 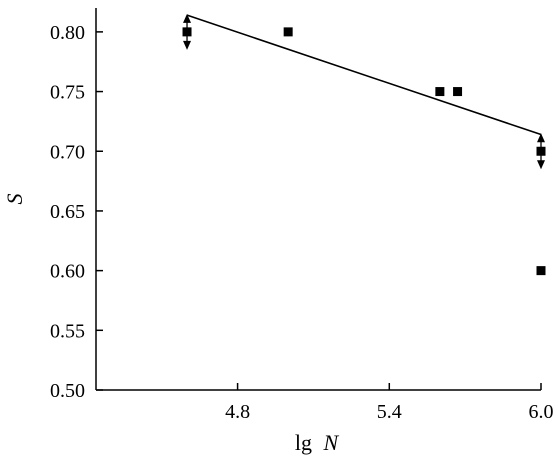 I want to click on y-ticks: 0.50 0.55 0.60 0.65 0.70 0.75 0.80, so click(x=76, y=212).